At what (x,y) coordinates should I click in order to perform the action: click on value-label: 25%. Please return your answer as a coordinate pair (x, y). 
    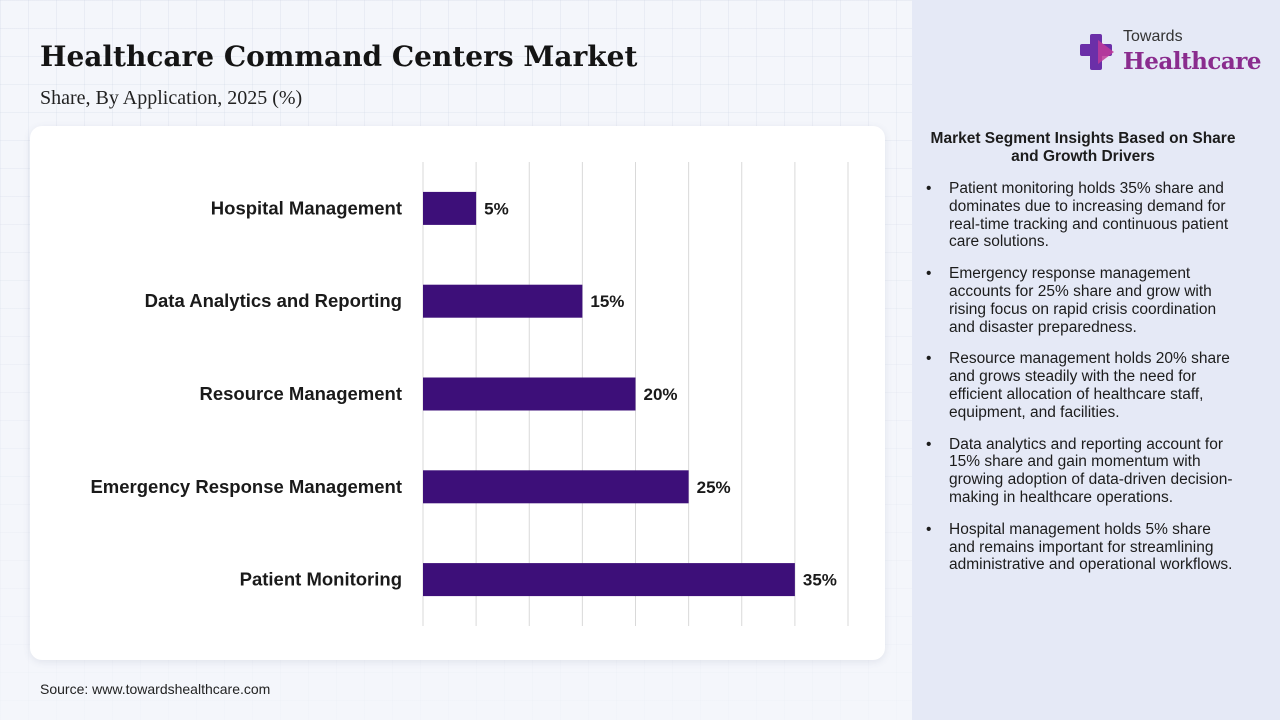
    Looking at the image, I should click on (714, 487).